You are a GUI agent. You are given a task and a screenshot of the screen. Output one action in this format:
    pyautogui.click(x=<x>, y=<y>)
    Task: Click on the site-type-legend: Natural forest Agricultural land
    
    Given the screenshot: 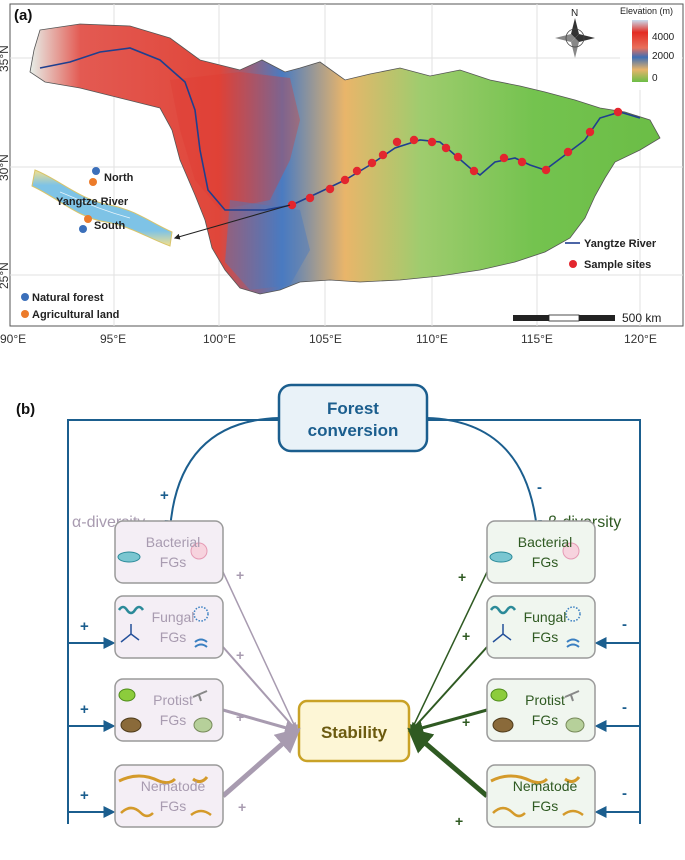 What is the action you would take?
    pyautogui.click(x=70, y=306)
    